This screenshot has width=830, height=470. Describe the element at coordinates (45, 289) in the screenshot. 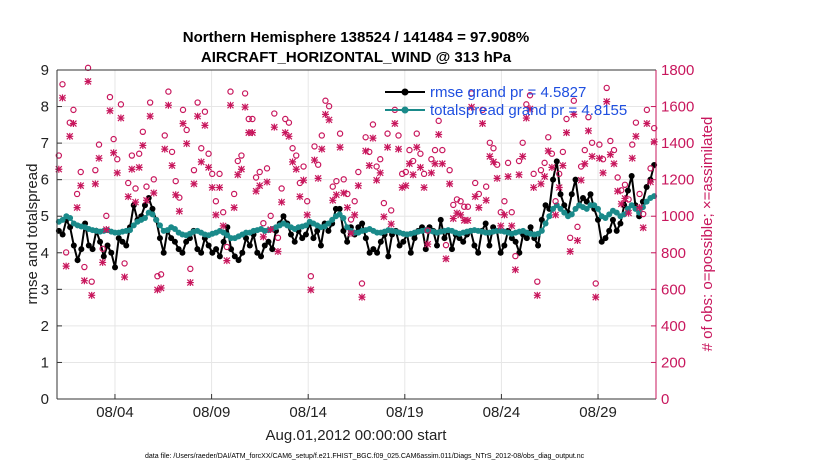

I see `y-tick-label: 3` at that location.